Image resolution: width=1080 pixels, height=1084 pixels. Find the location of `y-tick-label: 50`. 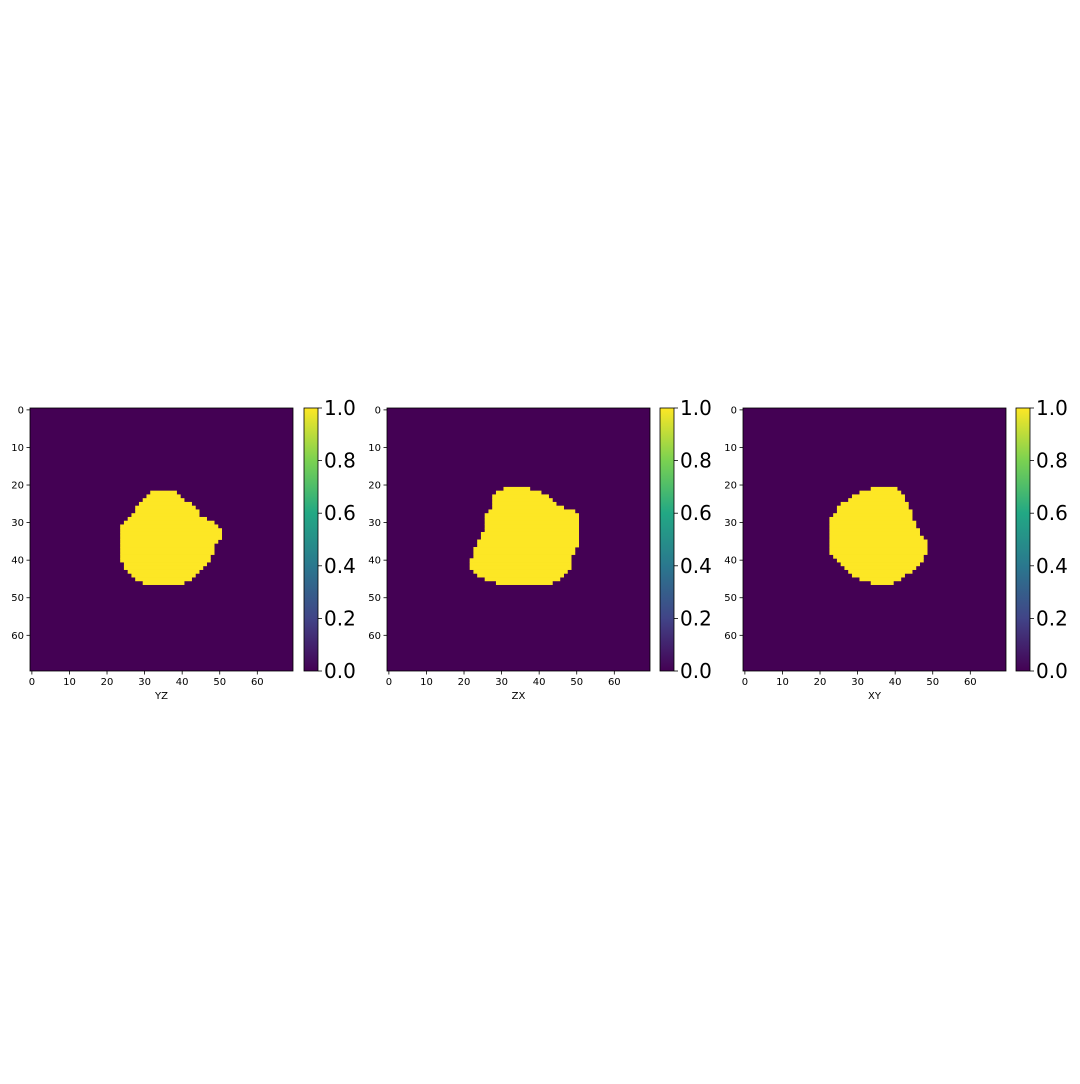

y-tick-label: 50 is located at coordinates (374, 598).